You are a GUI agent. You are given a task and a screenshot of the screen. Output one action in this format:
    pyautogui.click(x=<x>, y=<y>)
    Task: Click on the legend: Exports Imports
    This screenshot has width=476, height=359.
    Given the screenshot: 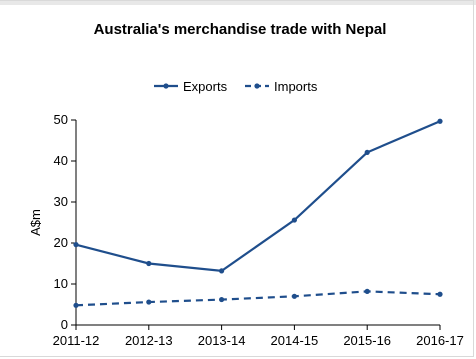 What is the action you would take?
    pyautogui.click(x=236, y=86)
    